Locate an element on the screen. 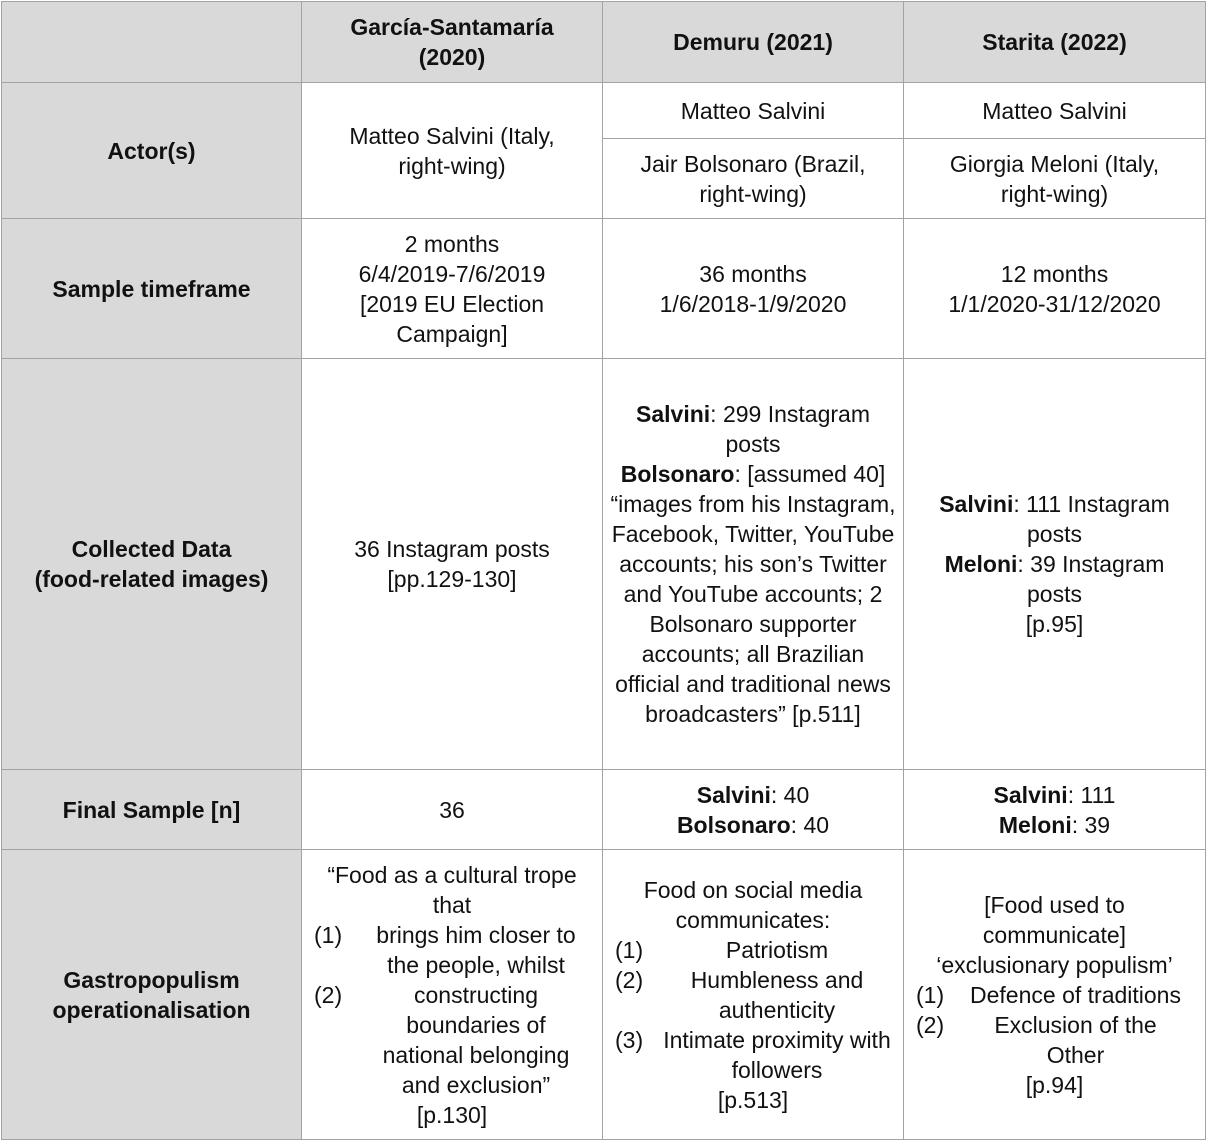  timeframe-garcia-dates: 6/4/2019-7/6/2019 is located at coordinates (452, 273).